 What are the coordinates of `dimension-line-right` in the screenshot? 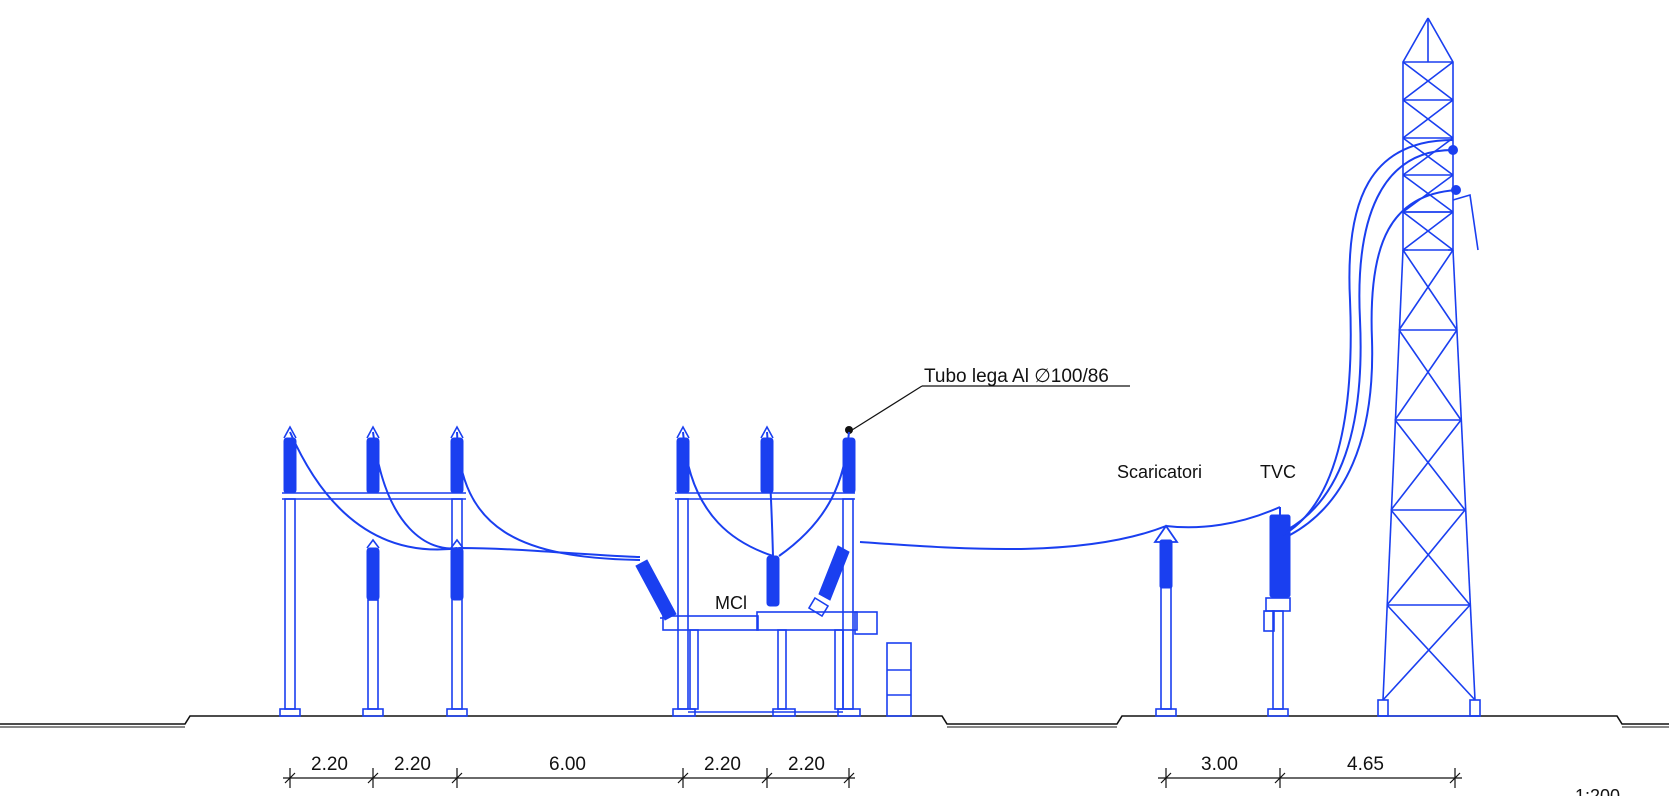 It's located at (1310, 778).